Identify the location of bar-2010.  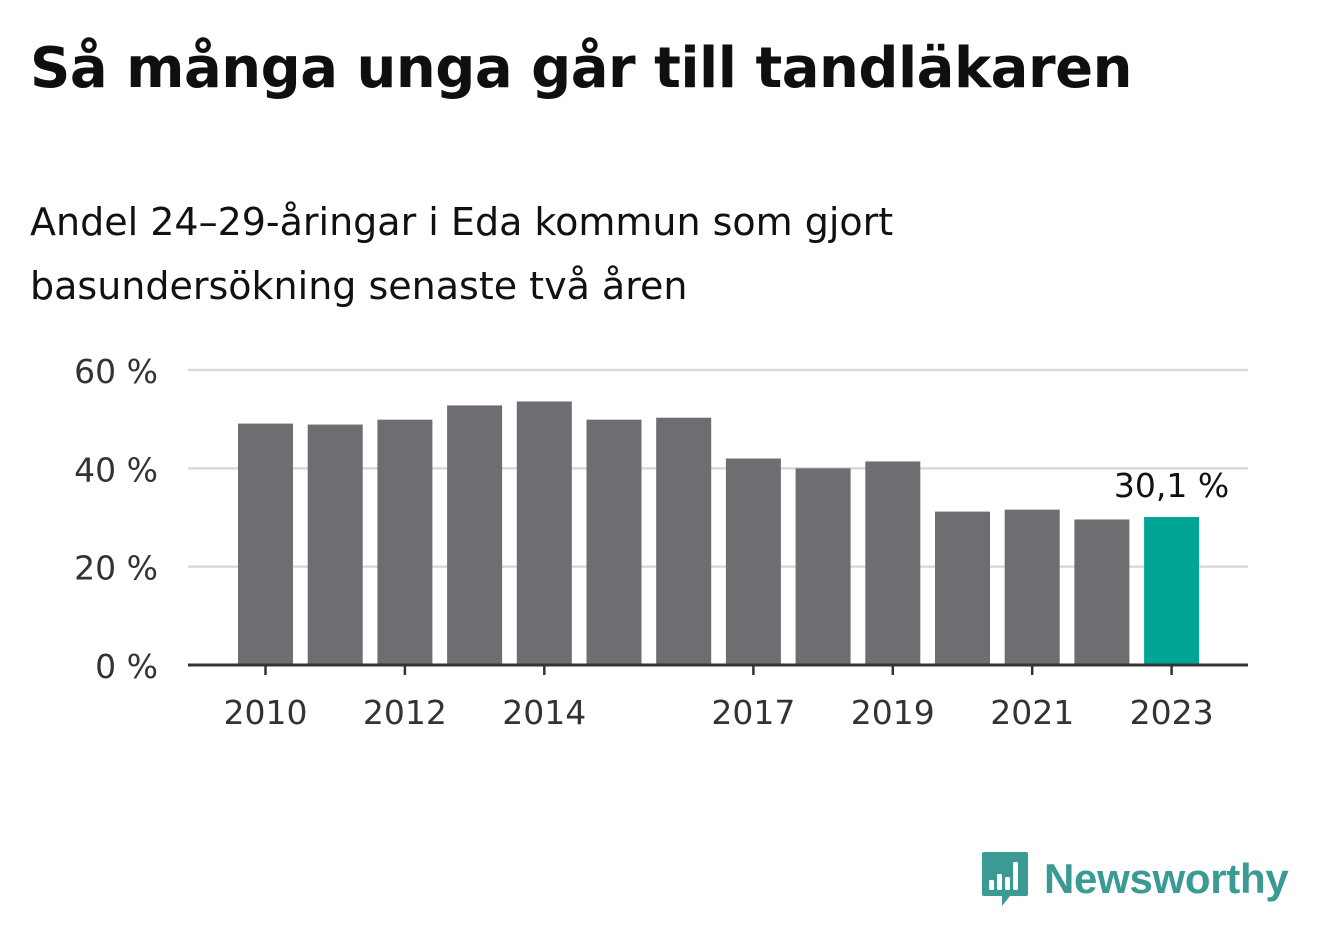
(265, 544).